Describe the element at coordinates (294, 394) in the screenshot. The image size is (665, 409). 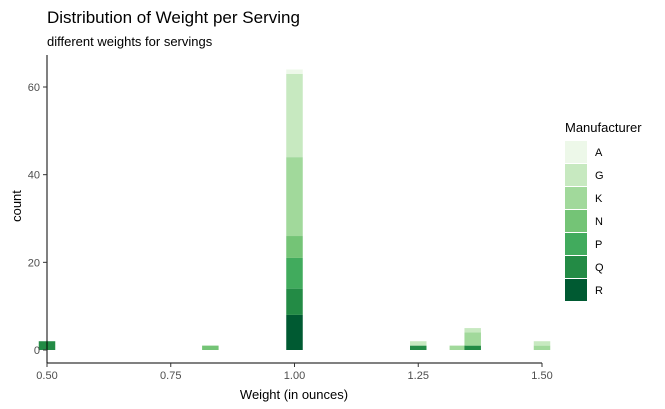
I see `x-axis-title: Weight (in ounces)` at that location.